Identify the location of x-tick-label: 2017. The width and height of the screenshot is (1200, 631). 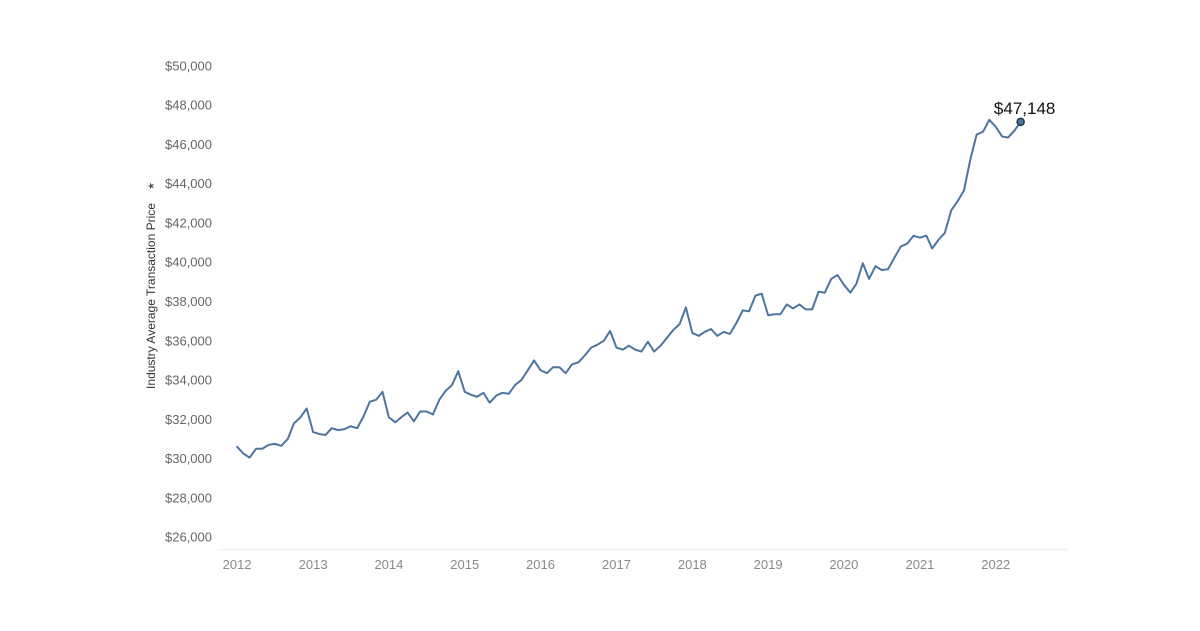
(616, 564).